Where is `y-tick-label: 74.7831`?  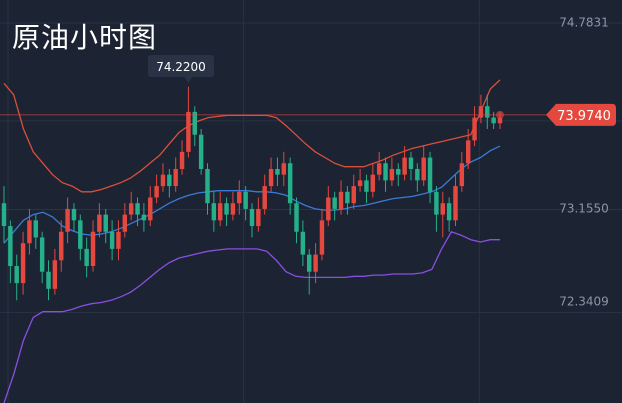 y-tick-label: 74.7831 is located at coordinates (584, 22).